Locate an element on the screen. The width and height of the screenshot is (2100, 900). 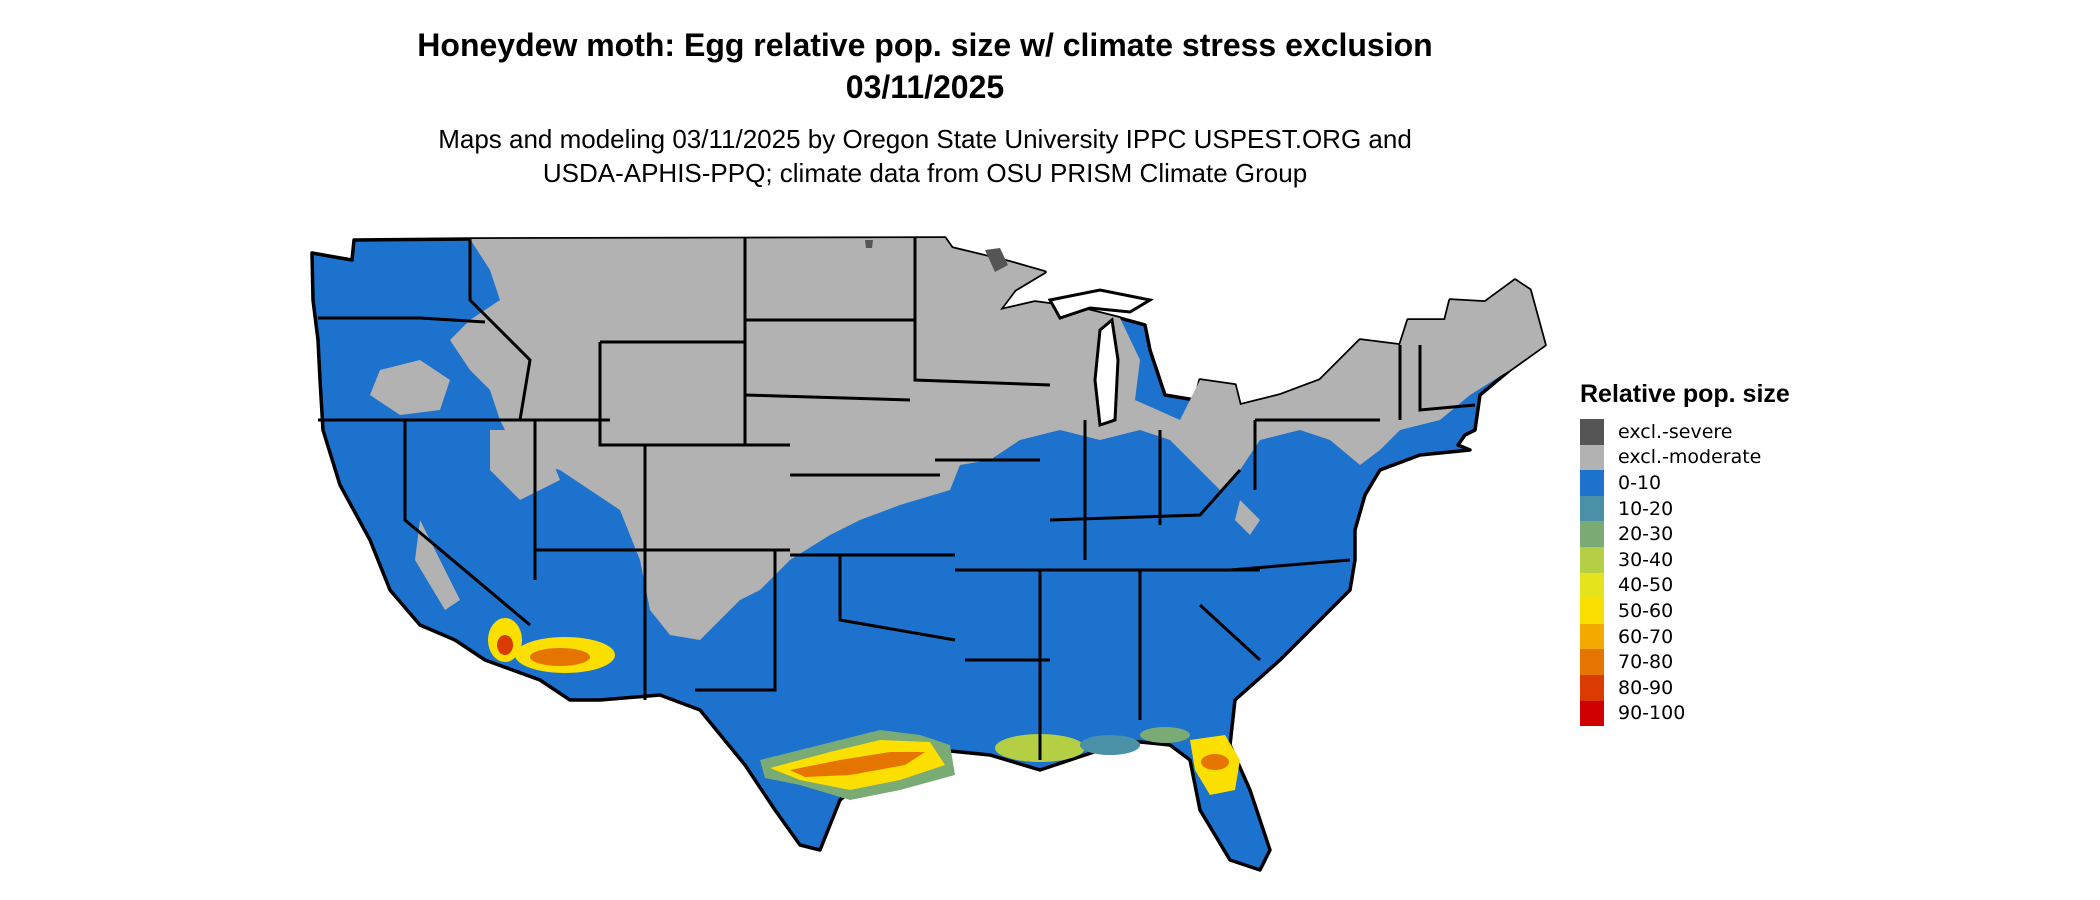
zone-fl-green is located at coordinates (1165, 735).